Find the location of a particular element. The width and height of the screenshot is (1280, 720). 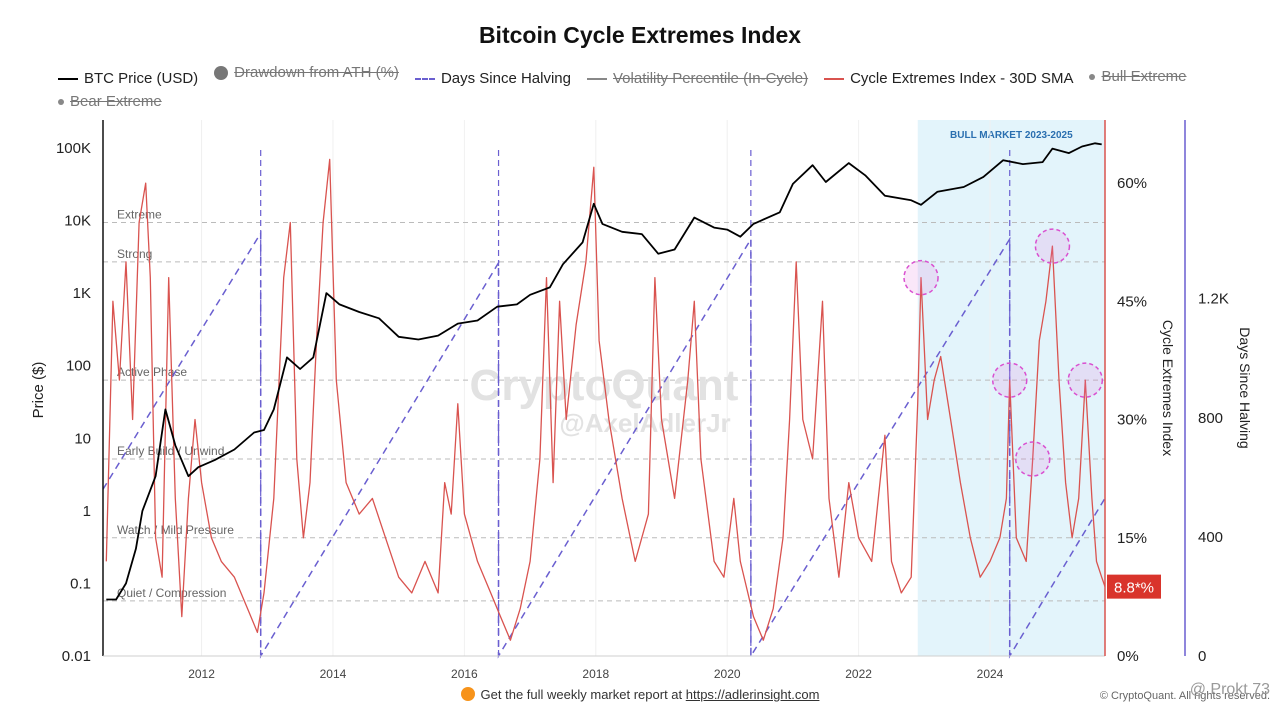

legend-item: Bull Extreme is located at coordinates (1138, 77).